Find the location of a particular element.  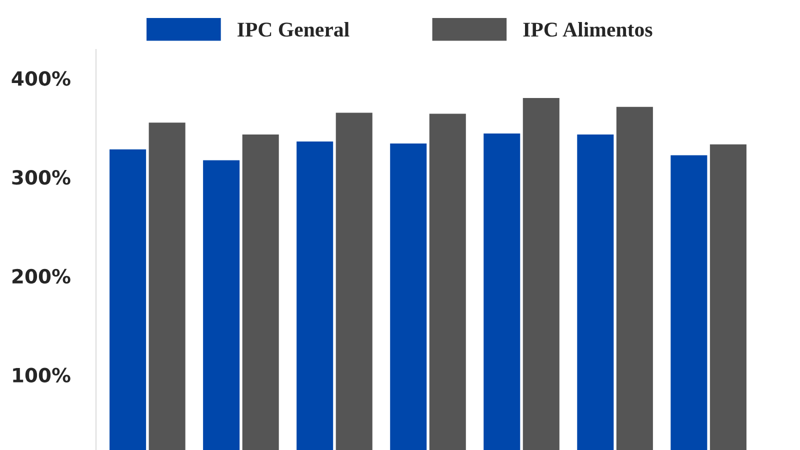

y-tick-label: 300% is located at coordinates (41, 177).